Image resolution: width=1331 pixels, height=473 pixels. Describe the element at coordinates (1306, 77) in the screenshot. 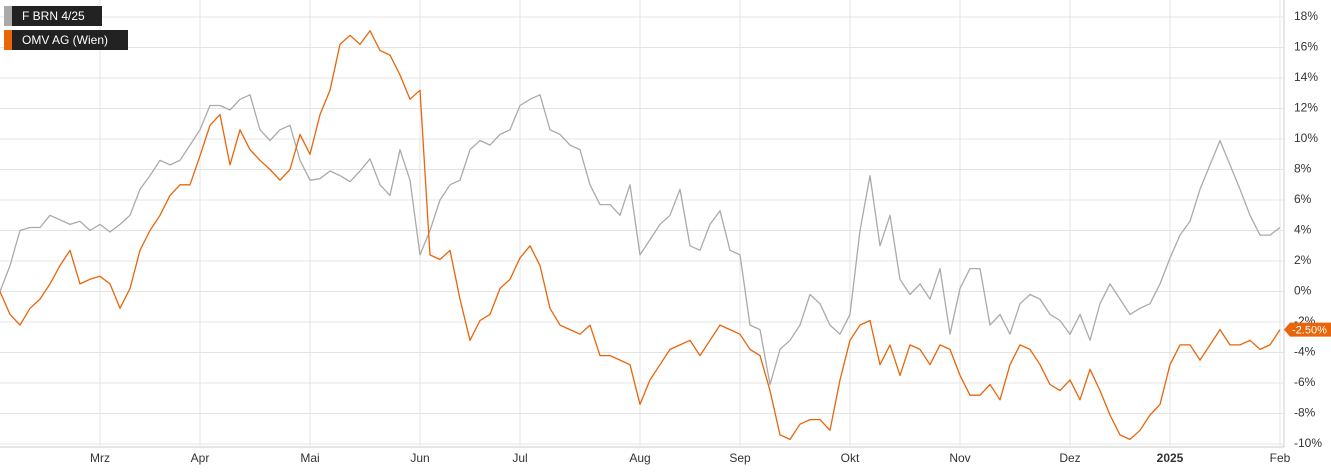

I see `y-tick-label: 14%` at that location.